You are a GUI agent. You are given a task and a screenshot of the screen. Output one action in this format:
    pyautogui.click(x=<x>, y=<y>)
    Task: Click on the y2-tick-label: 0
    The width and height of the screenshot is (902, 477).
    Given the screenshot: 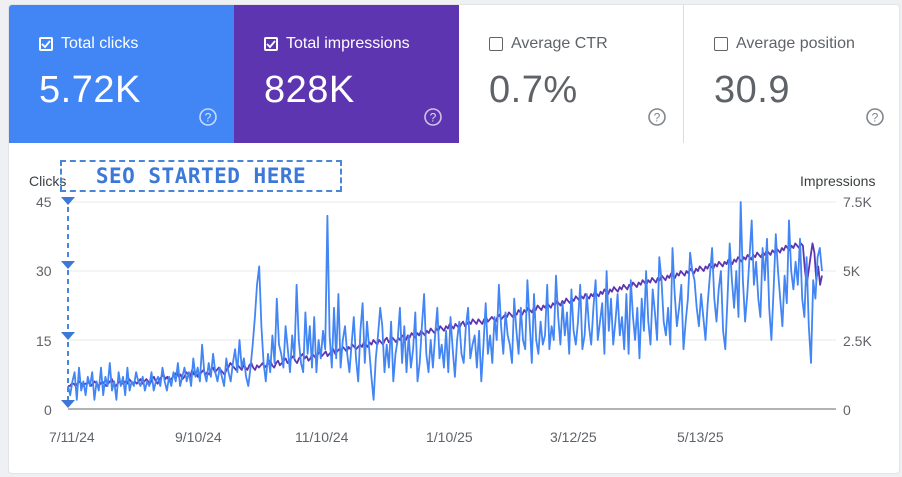 What is the action you would take?
    pyautogui.click(x=847, y=410)
    